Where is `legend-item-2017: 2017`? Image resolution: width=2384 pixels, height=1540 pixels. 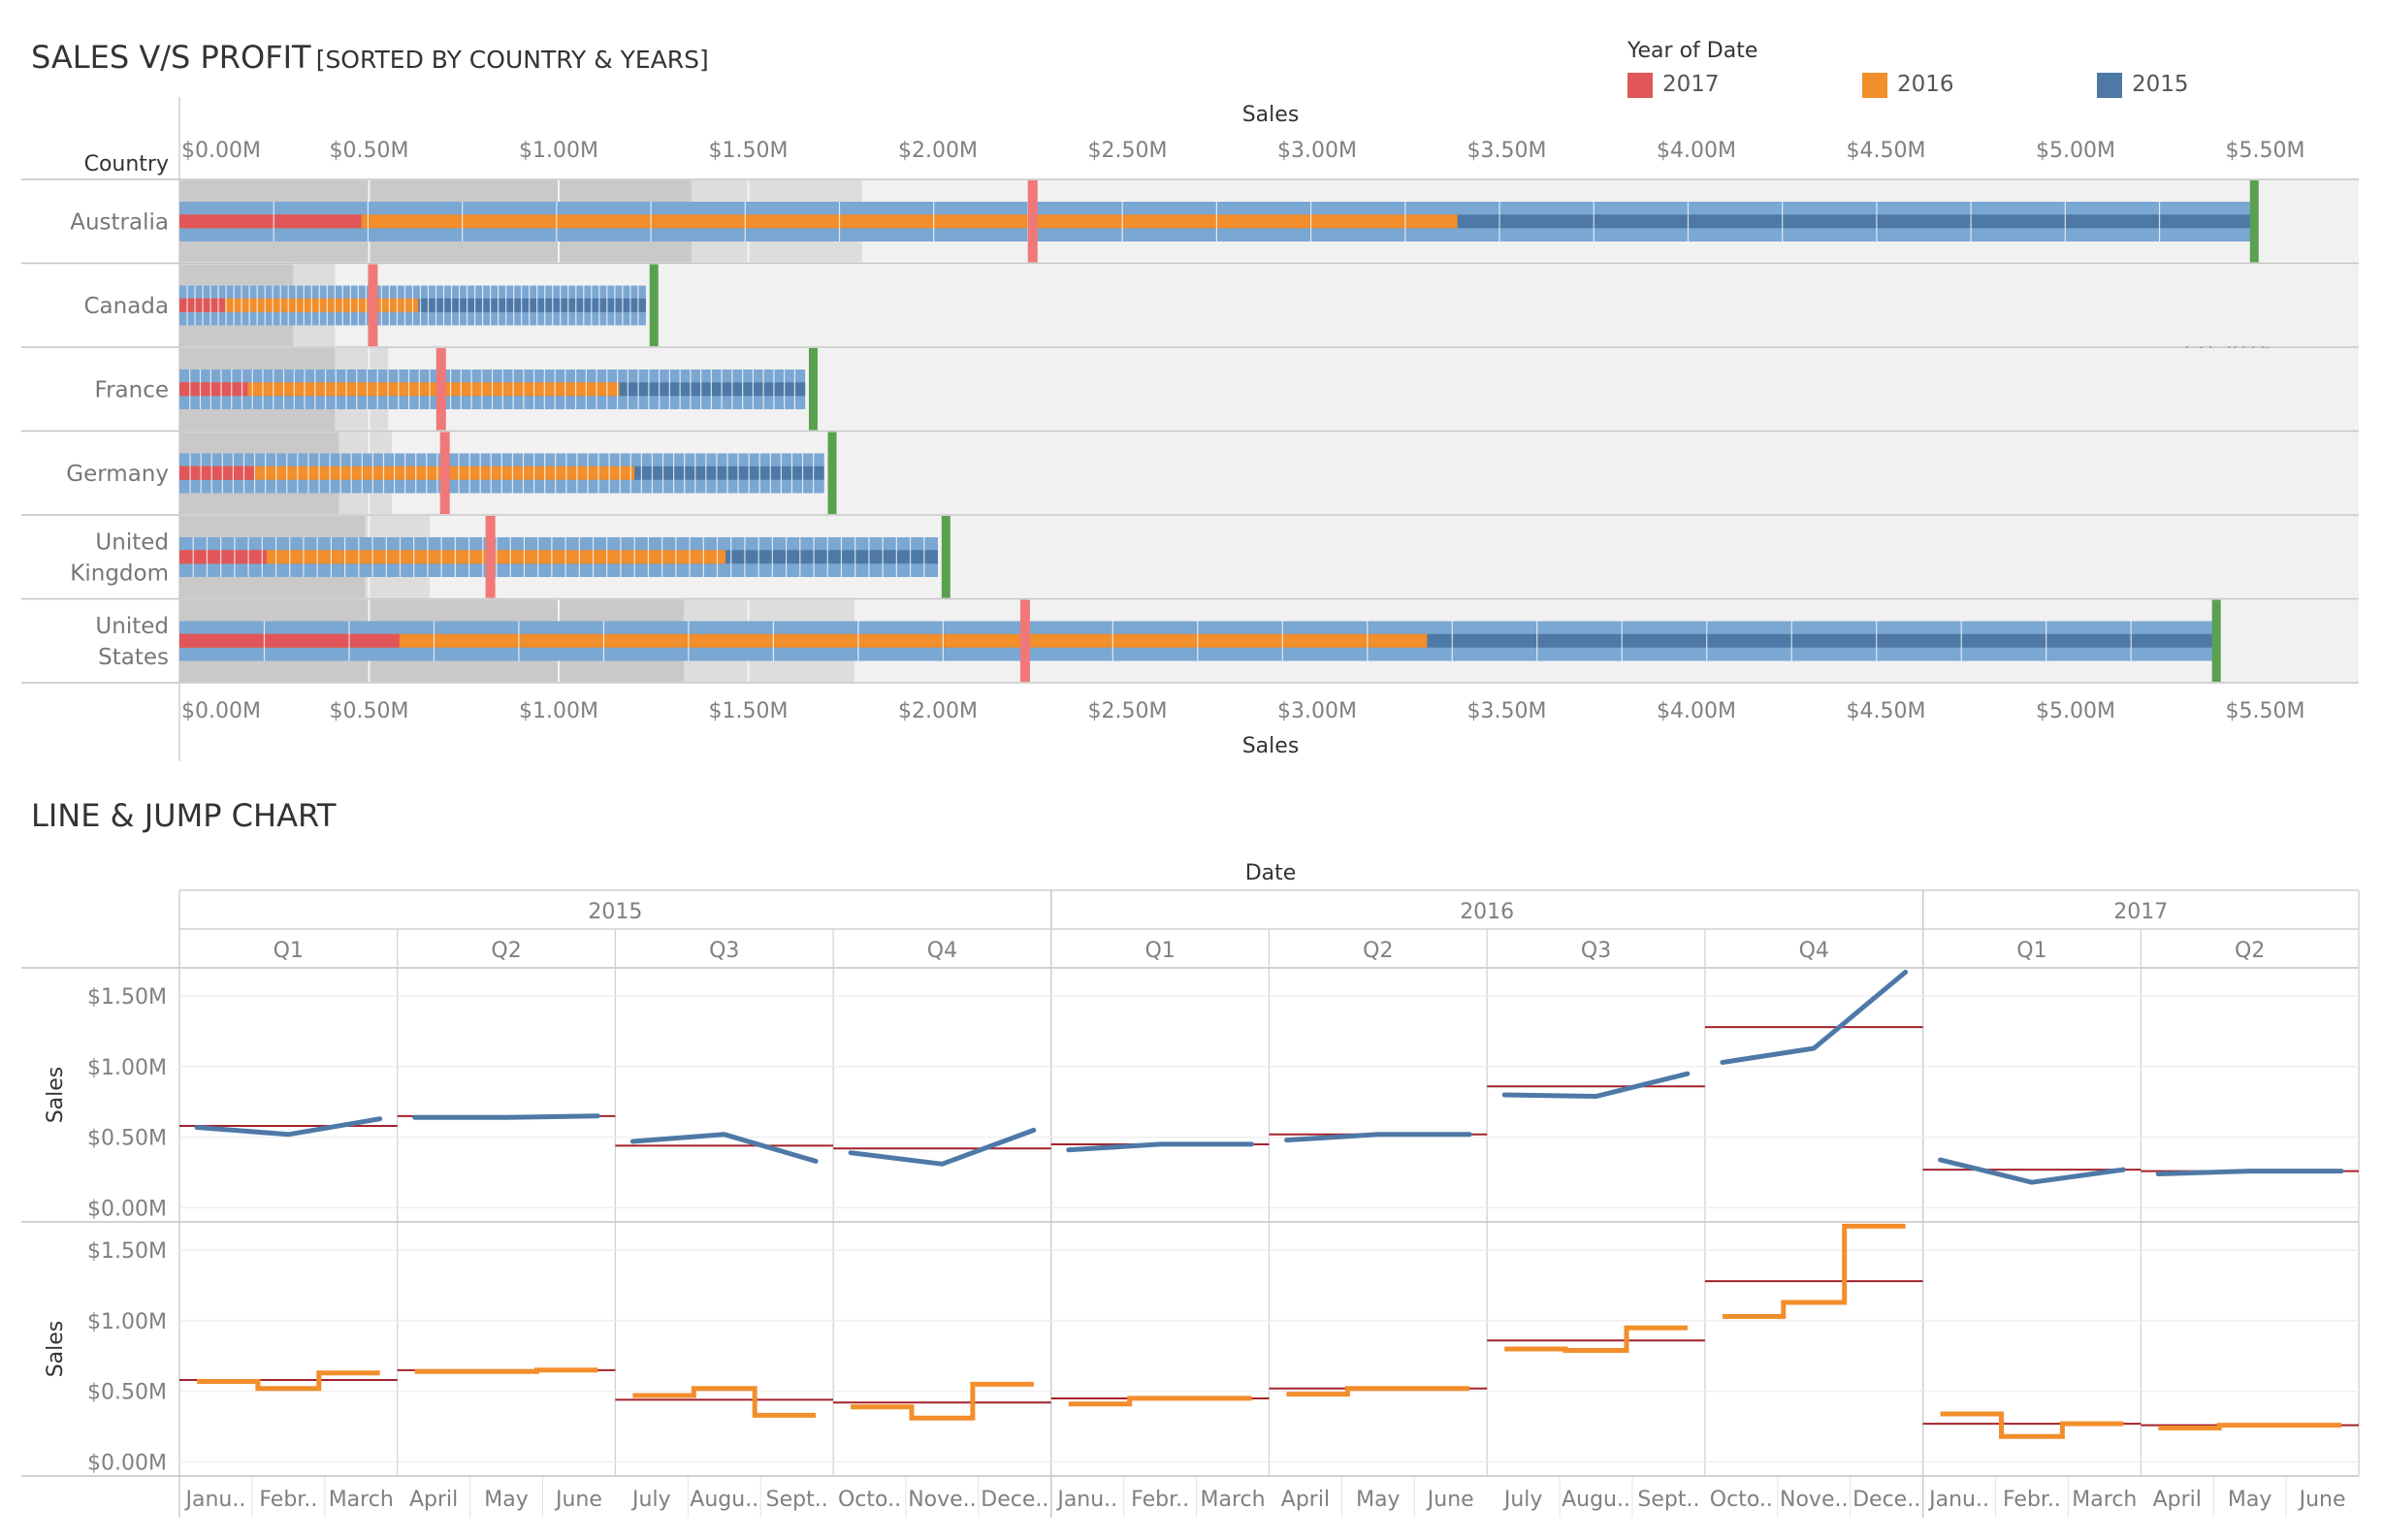
legend-item-2017: 2017 is located at coordinates (1673, 85).